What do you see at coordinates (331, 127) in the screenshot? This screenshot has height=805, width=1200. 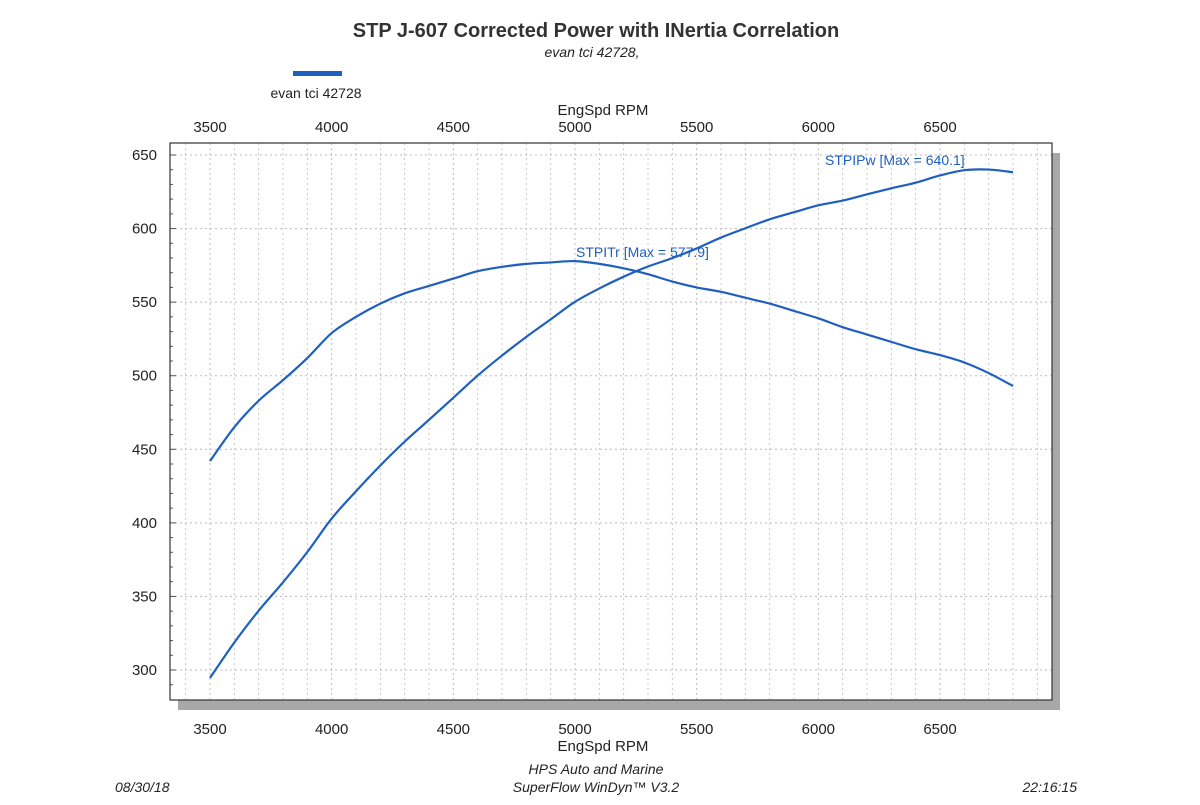 I see `x-tick-label-top: 4000` at bounding box center [331, 127].